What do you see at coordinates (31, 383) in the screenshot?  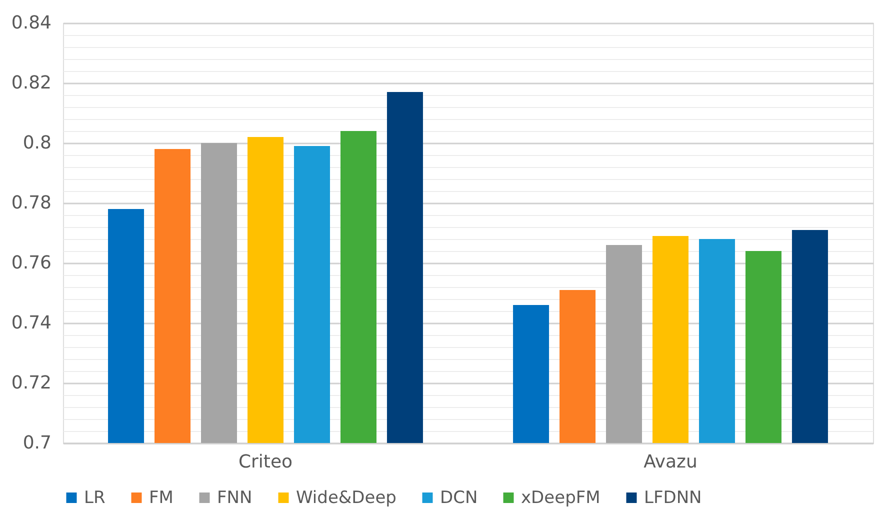 I see `y-tick-label: 0.72` at bounding box center [31, 383].